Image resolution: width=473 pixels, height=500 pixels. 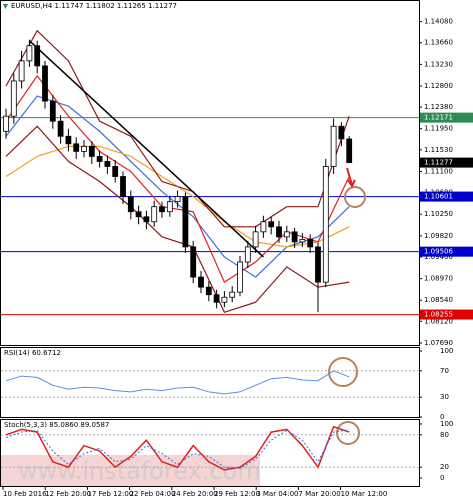 What do you see at coordinates (153, 494) in the screenshot?
I see `x-tick-label: 22 Feb 04:00` at bounding box center [153, 494].